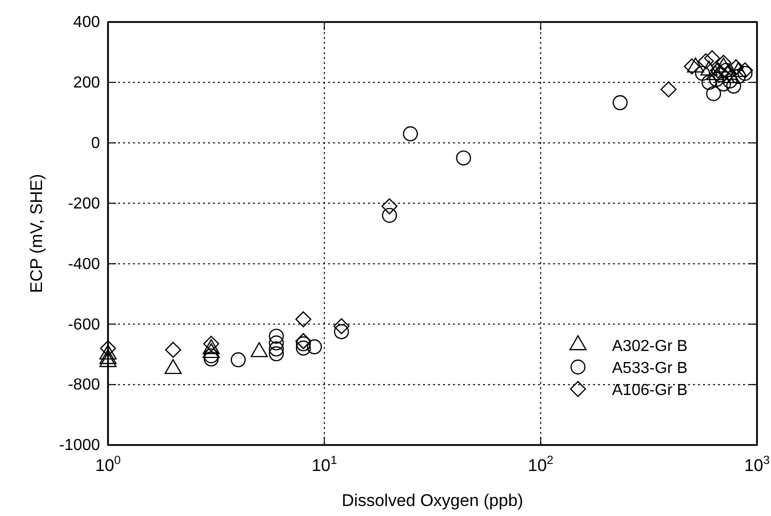 The height and width of the screenshot is (516, 771). Describe the element at coordinates (84, 325) in the screenshot. I see `y-tick-label: -600` at that location.